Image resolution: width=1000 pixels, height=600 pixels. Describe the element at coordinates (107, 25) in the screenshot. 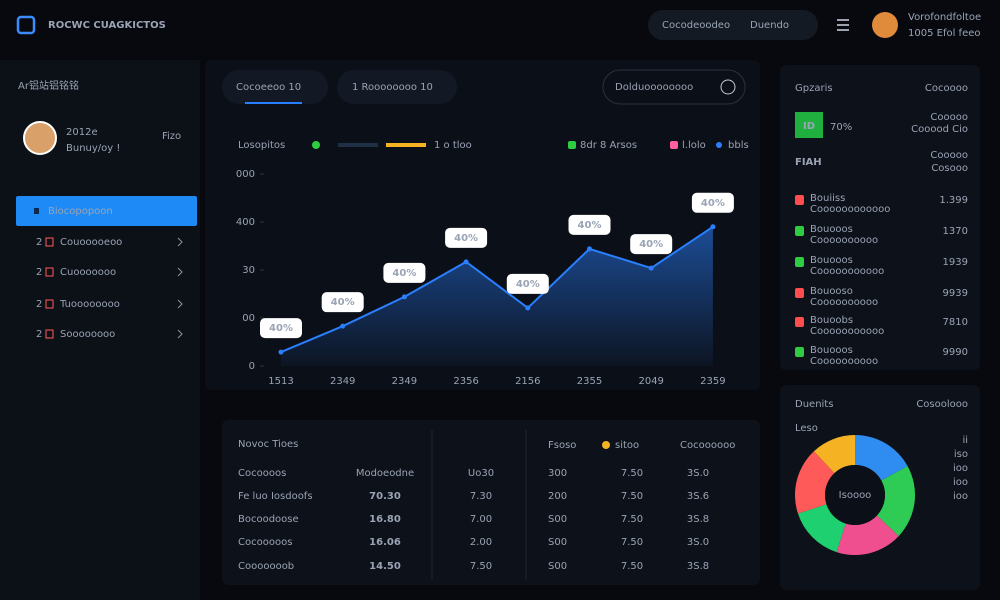

I see `brand: ROCWC CUAGKICTOS` at that location.